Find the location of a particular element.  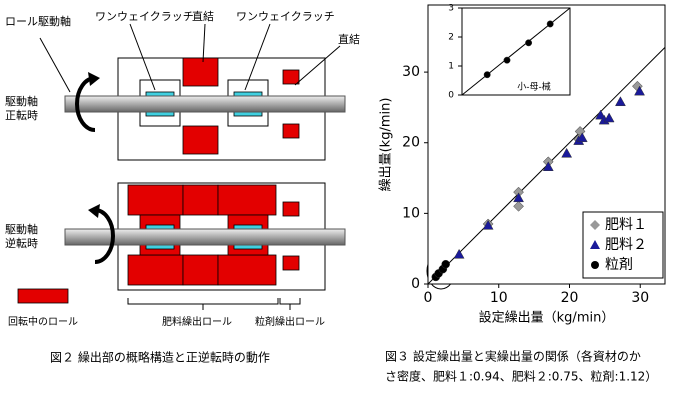

legend-label: 肥料１ is located at coordinates (626, 225).